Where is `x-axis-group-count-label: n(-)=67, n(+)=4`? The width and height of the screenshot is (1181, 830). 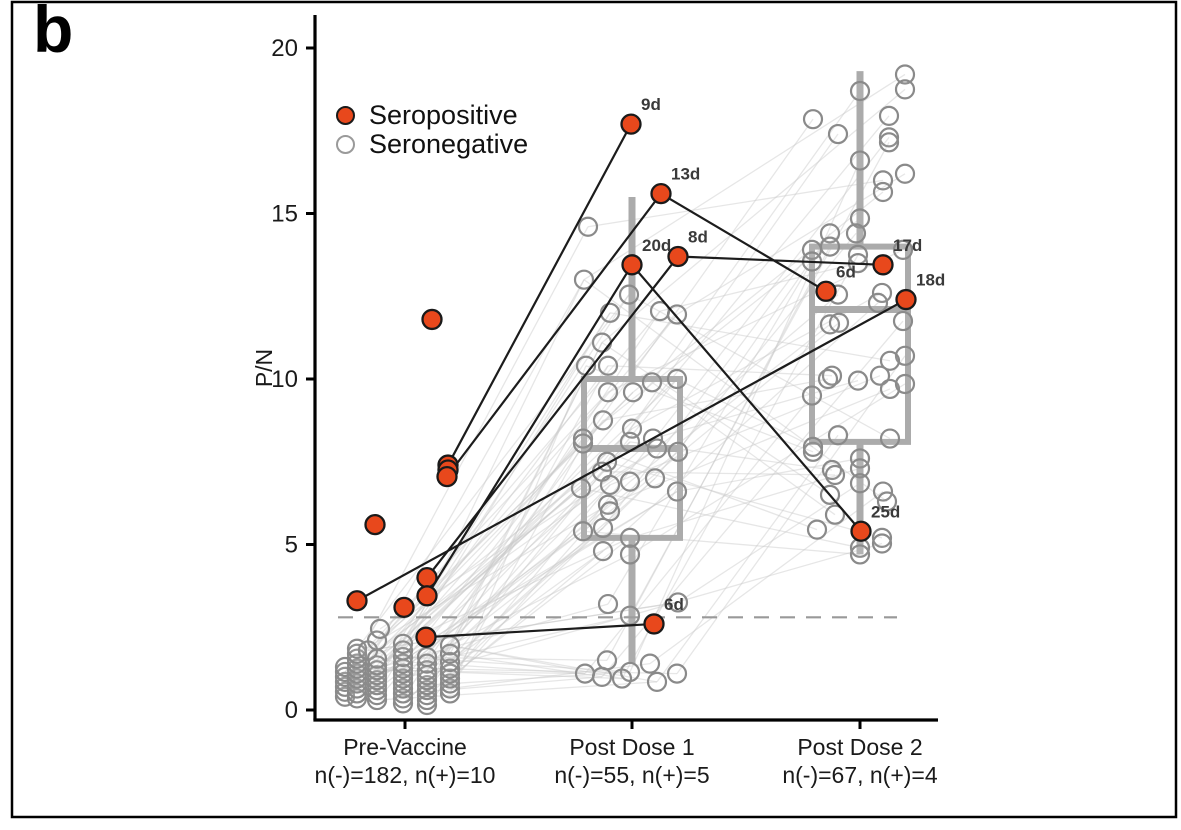 x-axis-group-count-label: n(-)=67, n(+)=4 is located at coordinates (860, 775).